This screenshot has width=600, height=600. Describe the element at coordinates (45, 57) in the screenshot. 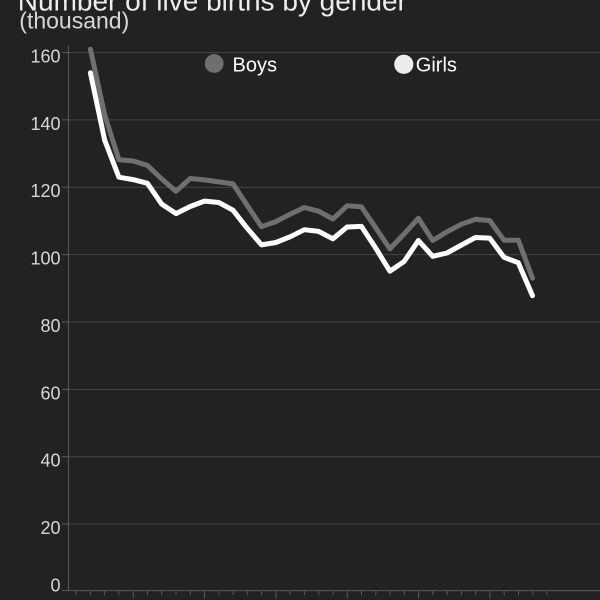

I see `svg-text: 160` at that location.